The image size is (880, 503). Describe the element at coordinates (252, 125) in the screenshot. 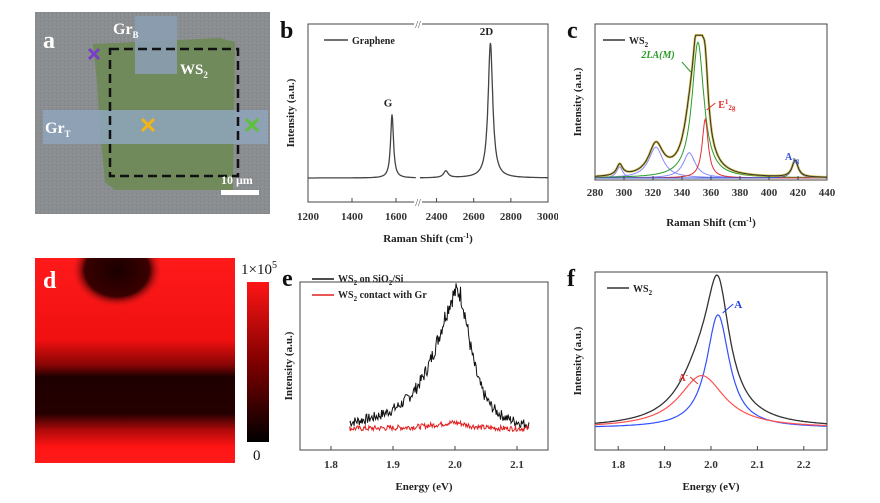

I see `green-cross-marker` at that location.